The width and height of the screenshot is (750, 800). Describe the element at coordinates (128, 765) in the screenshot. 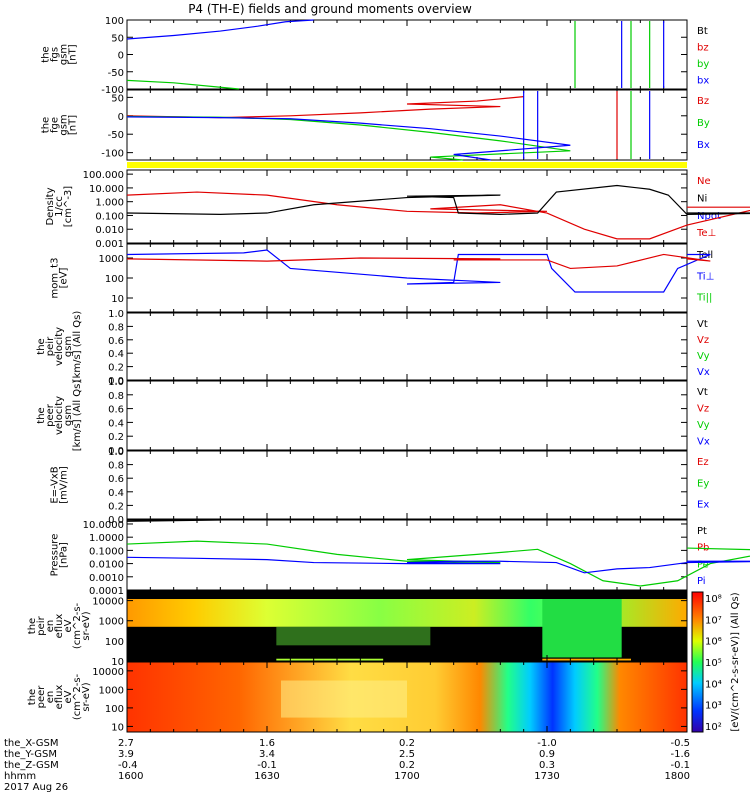

I see `x-tick-value: -0.4` at that location.